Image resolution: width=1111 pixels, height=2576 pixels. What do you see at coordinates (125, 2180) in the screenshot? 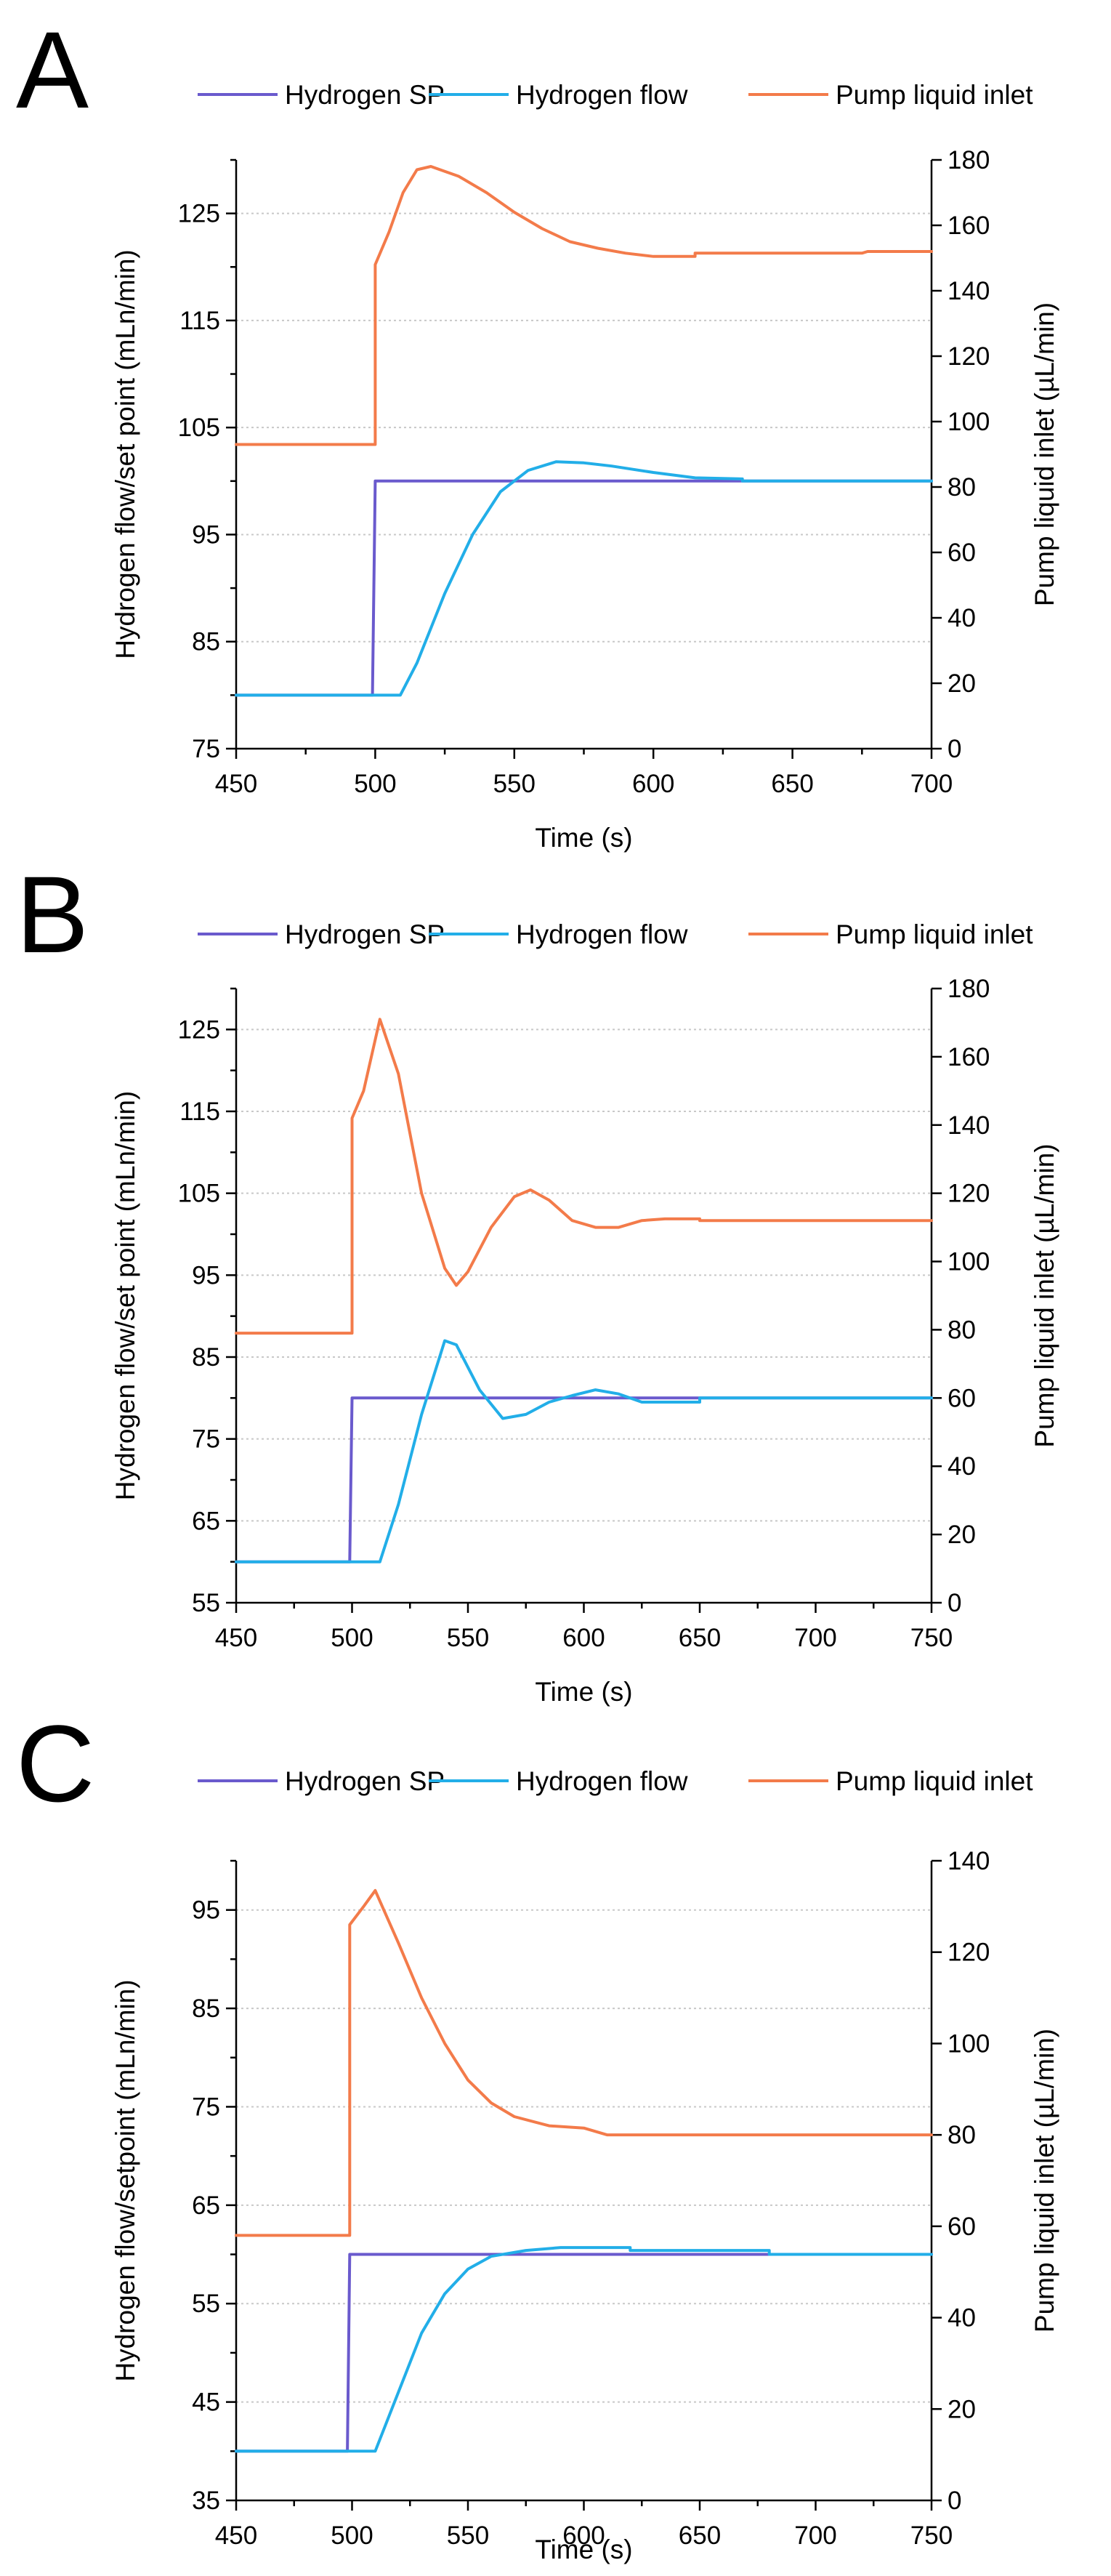
I see `y-axis-label: Hydrogen flow/setpoint (mLn/min)` at bounding box center [125, 2180].